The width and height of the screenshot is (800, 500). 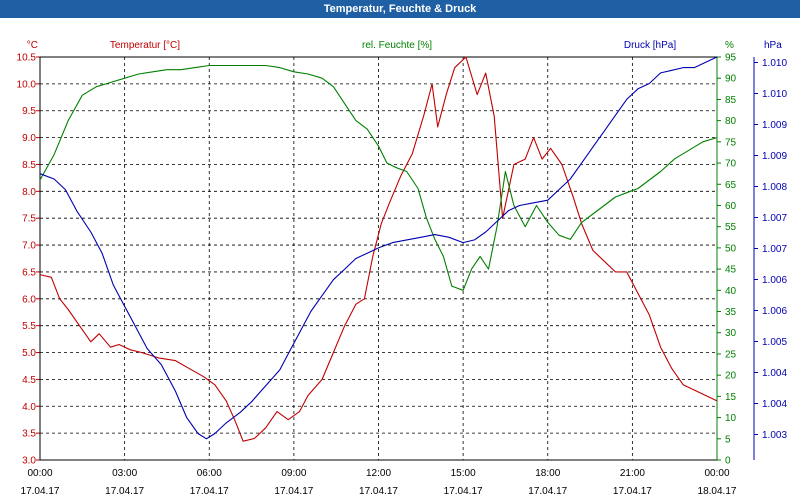 What do you see at coordinates (717, 491) in the screenshot?
I see `x-tick-label-date: 18.04.17` at bounding box center [717, 491].